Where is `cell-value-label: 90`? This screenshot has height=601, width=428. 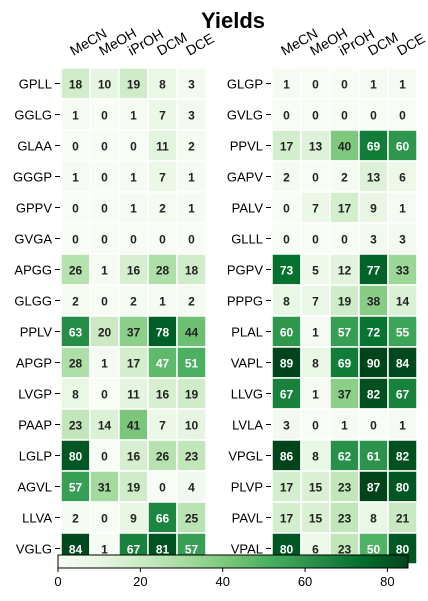
cell-value-label: 90 is located at coordinates (374, 364).